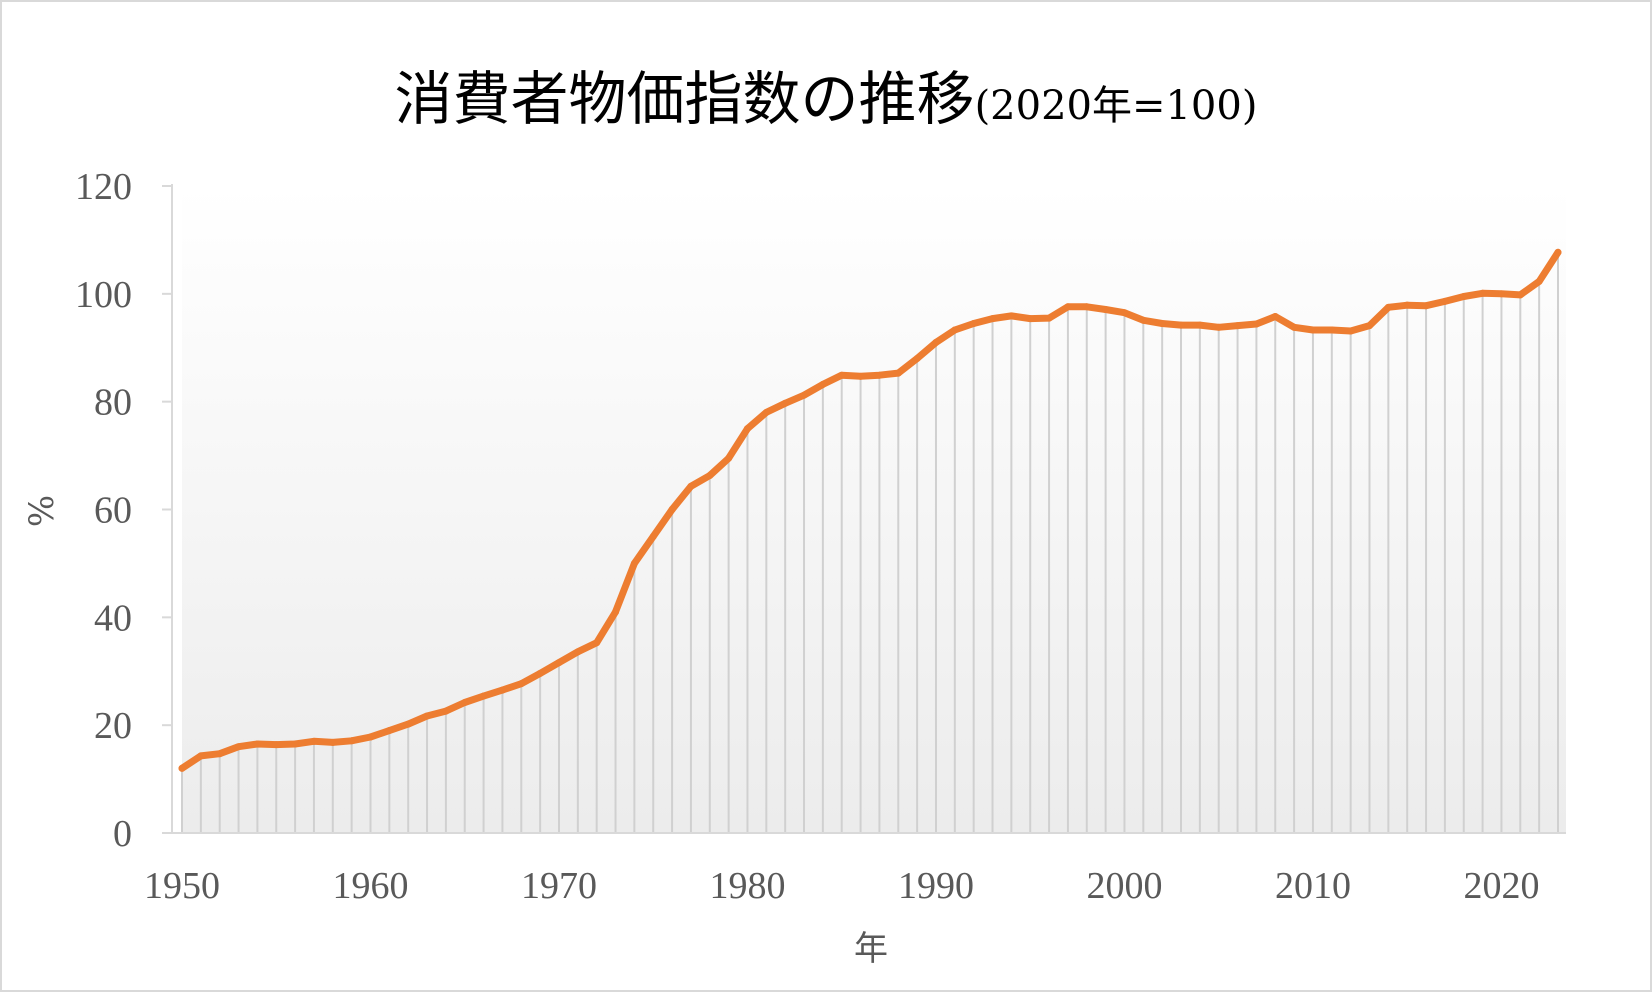 This screenshot has height=992, width=1652. What do you see at coordinates (122, 834) in the screenshot?
I see `y-tick-label: 0` at bounding box center [122, 834].